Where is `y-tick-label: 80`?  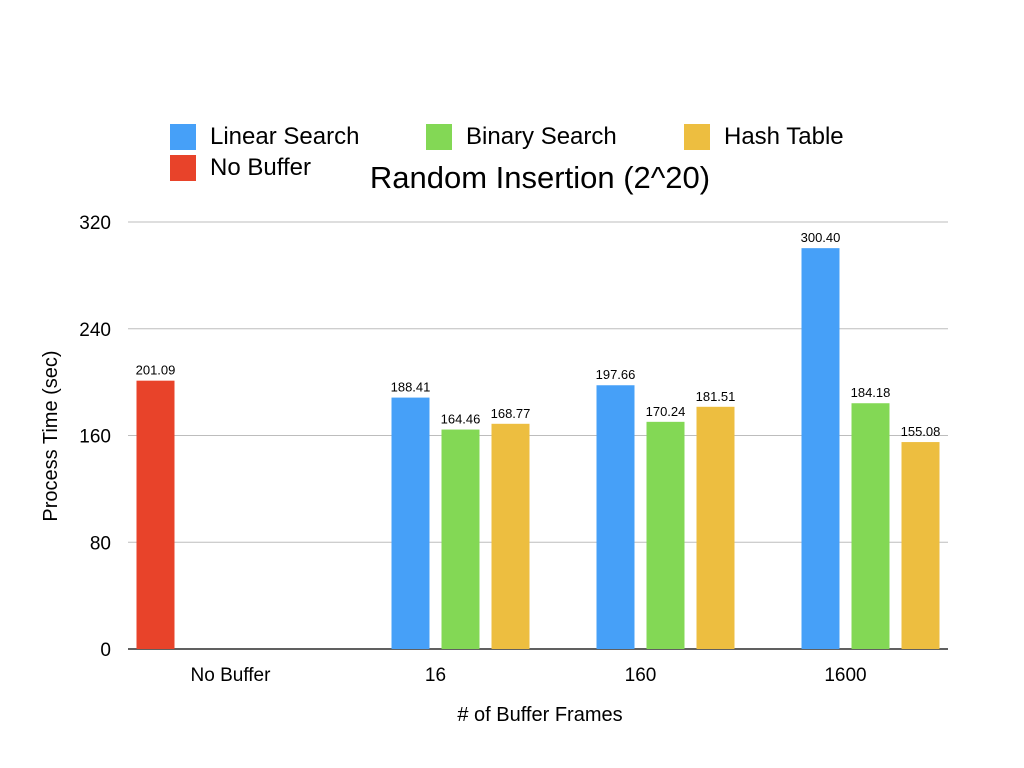 y-tick-label: 80 is located at coordinates (100, 543).